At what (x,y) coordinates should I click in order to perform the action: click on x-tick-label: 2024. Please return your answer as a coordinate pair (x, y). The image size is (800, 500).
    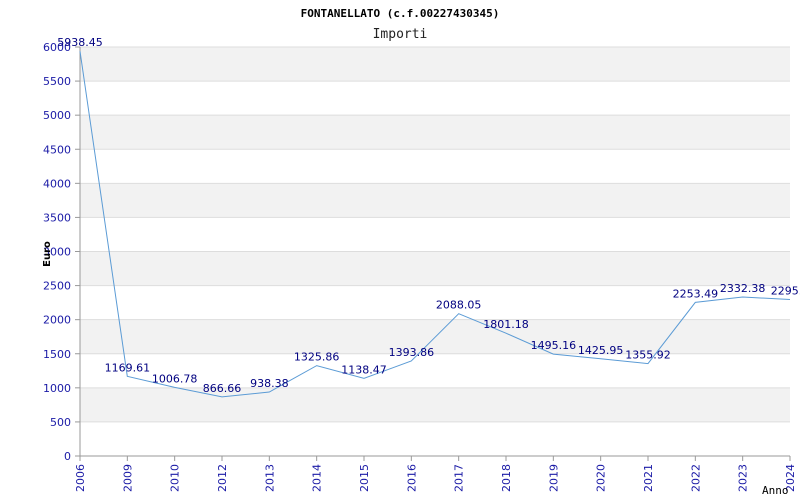
    Looking at the image, I should click on (790, 478).